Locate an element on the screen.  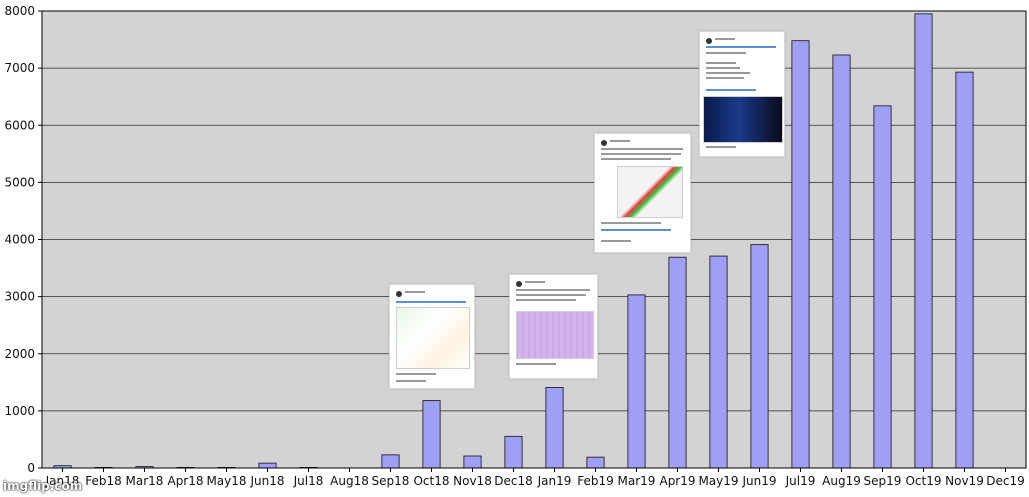
y-axis: 0 1000 2000 3000 4000 5000 6000 7000 8000 is located at coordinates (23, 239).